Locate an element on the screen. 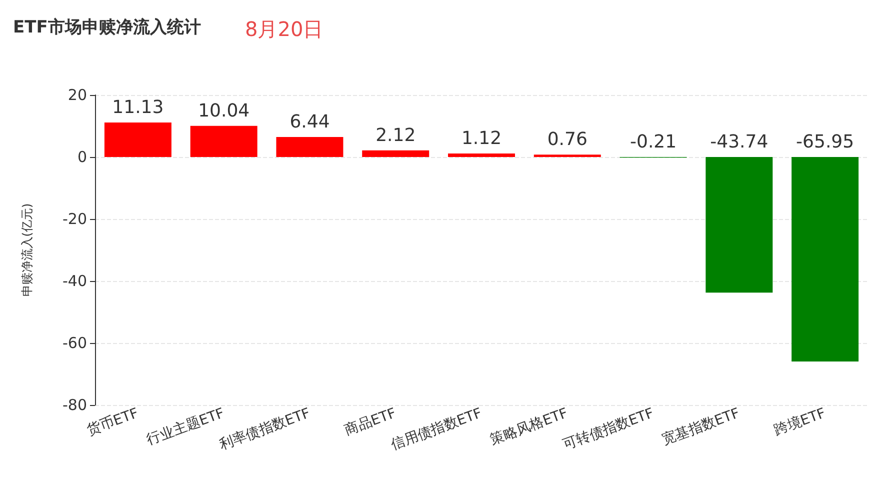 The width and height of the screenshot is (893, 477). y-tick-label: 0 is located at coordinates (82, 157).